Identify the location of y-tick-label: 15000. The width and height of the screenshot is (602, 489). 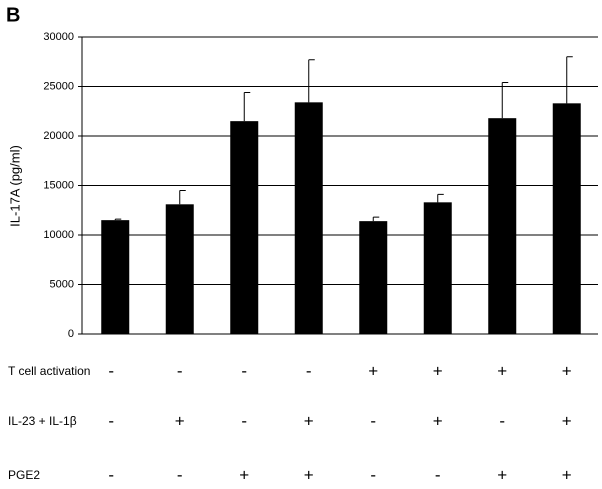
(58, 185).